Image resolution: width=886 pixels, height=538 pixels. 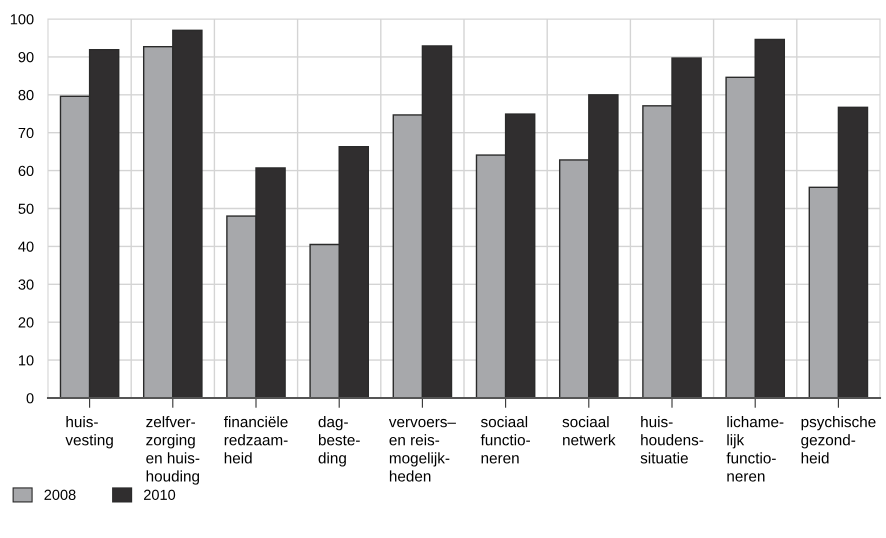 I want to click on x-tick-label: lichame- lijk functio- neren, so click(x=755, y=449).